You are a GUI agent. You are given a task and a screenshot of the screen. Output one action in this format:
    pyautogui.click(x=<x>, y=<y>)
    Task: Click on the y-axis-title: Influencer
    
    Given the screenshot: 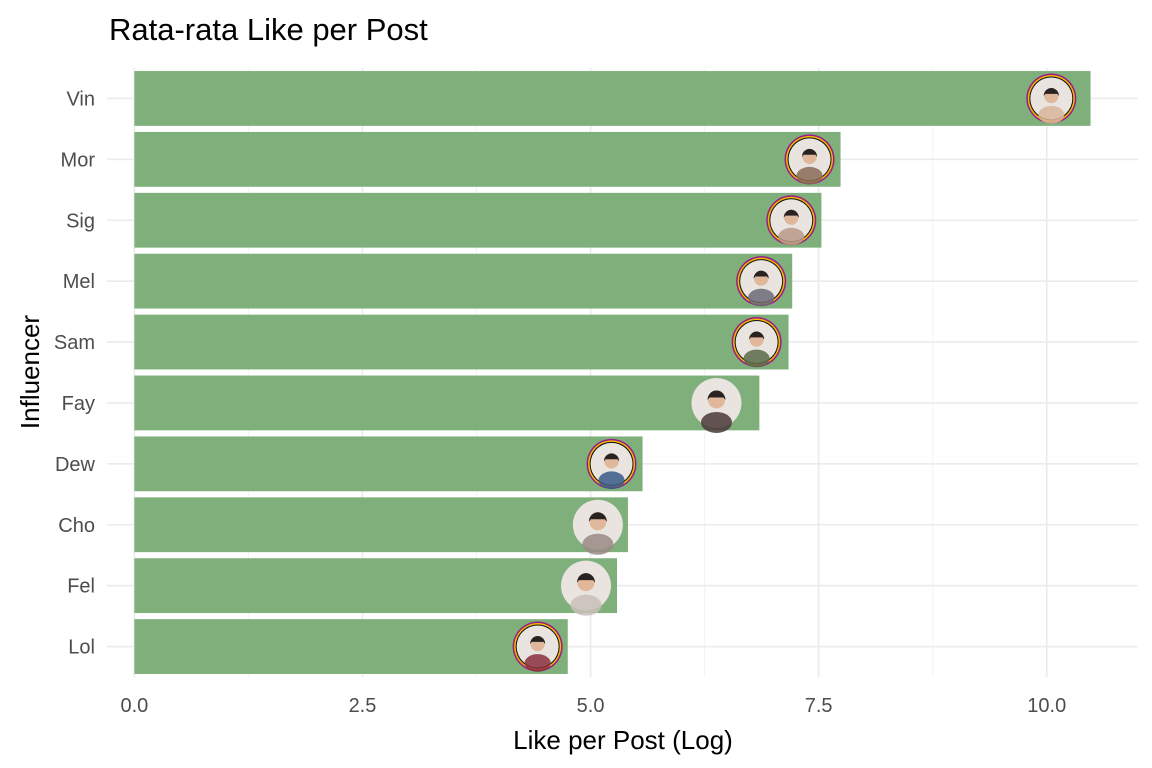 What is the action you would take?
    pyautogui.click(x=30, y=372)
    